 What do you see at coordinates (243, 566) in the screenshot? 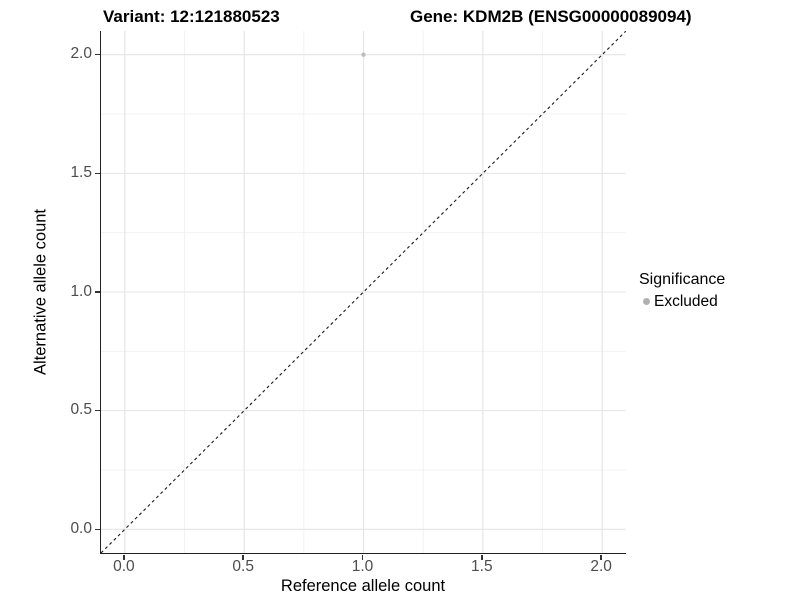
I see `x-axis-tick-label: 0.5` at bounding box center [243, 566].